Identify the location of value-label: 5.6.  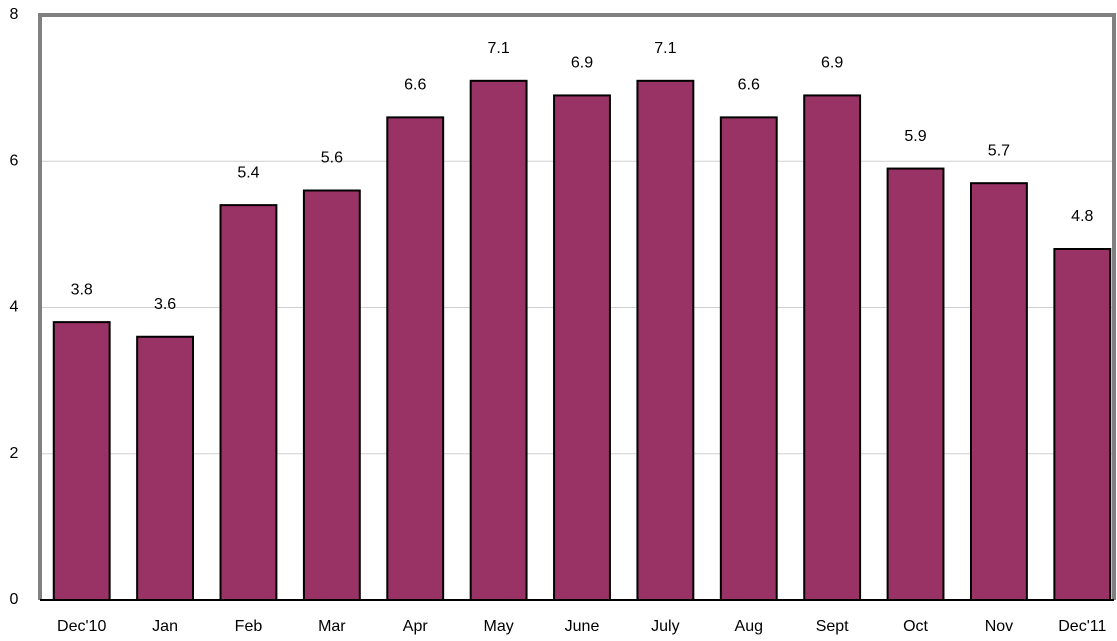
(332, 158).